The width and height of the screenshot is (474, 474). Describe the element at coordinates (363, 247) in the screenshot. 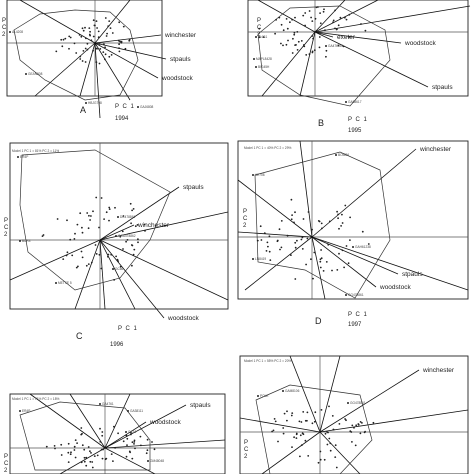

I see `point-label: GAH61238` at that location.